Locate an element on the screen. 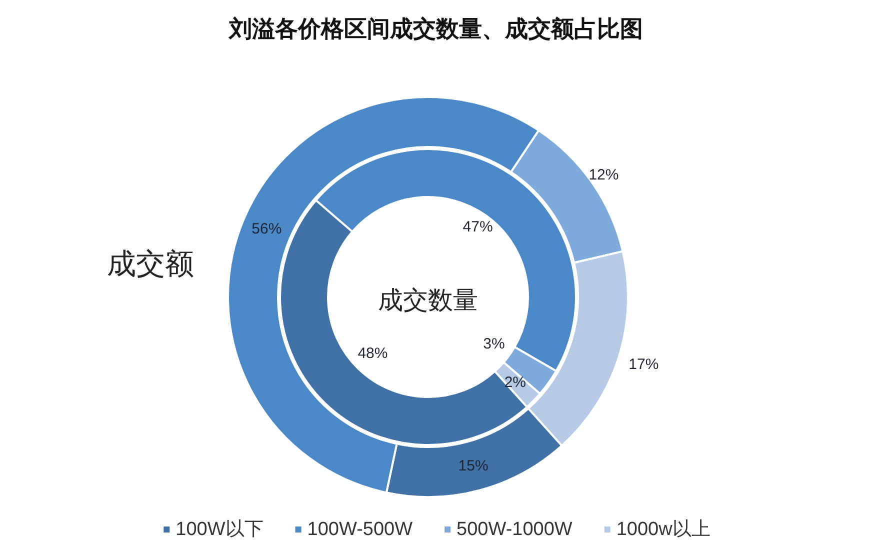  chart-title: 刘溢各价格区间成交数量、成交额占比图 is located at coordinates (435, 29).